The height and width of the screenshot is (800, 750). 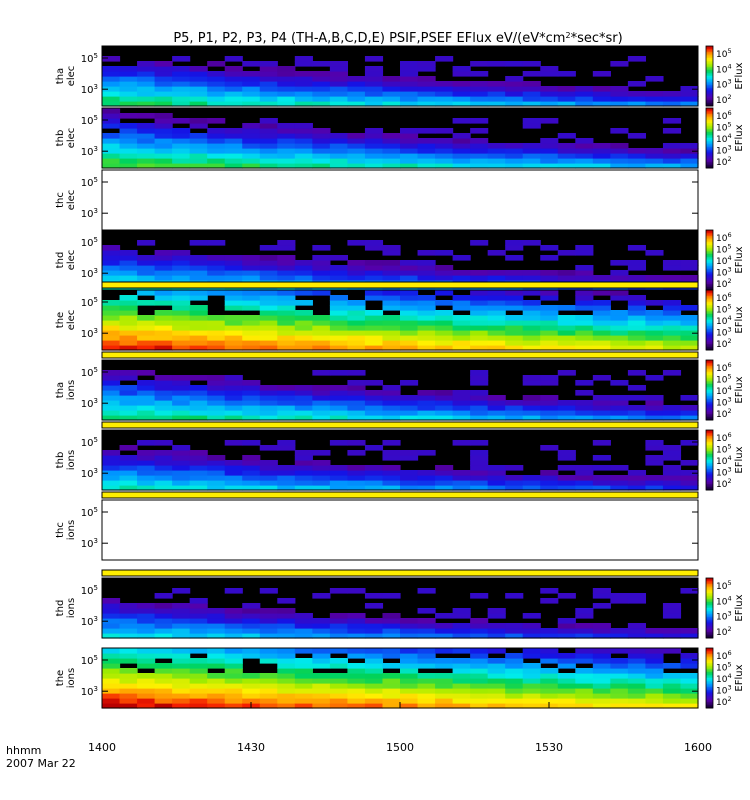 I want to click on panel-label: thcelec, so click(x=66, y=200).